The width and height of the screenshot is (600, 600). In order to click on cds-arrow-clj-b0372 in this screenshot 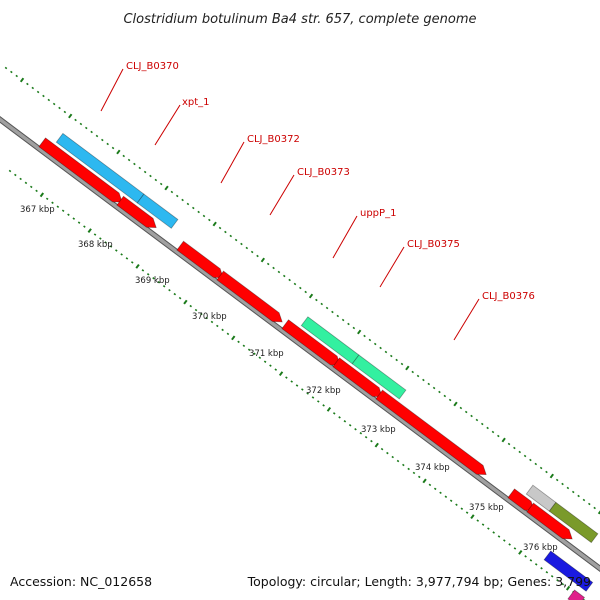, I will do `click(200, 259)`.